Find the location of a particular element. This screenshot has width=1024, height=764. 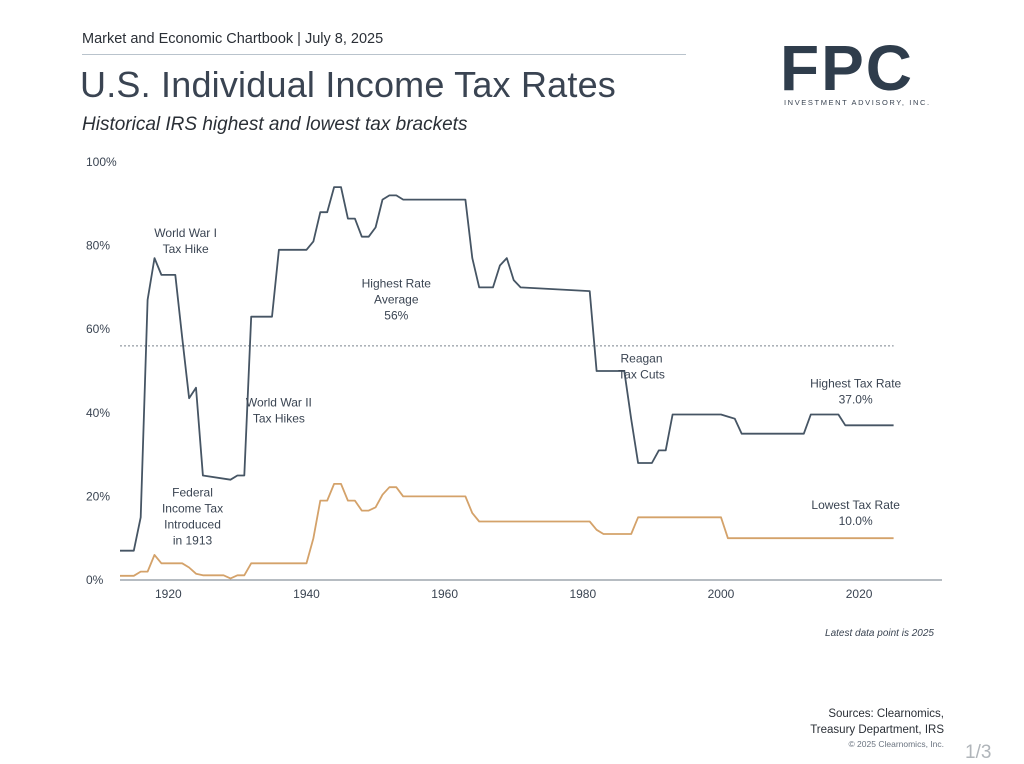

page-number: 1/3 is located at coordinates (978, 752).